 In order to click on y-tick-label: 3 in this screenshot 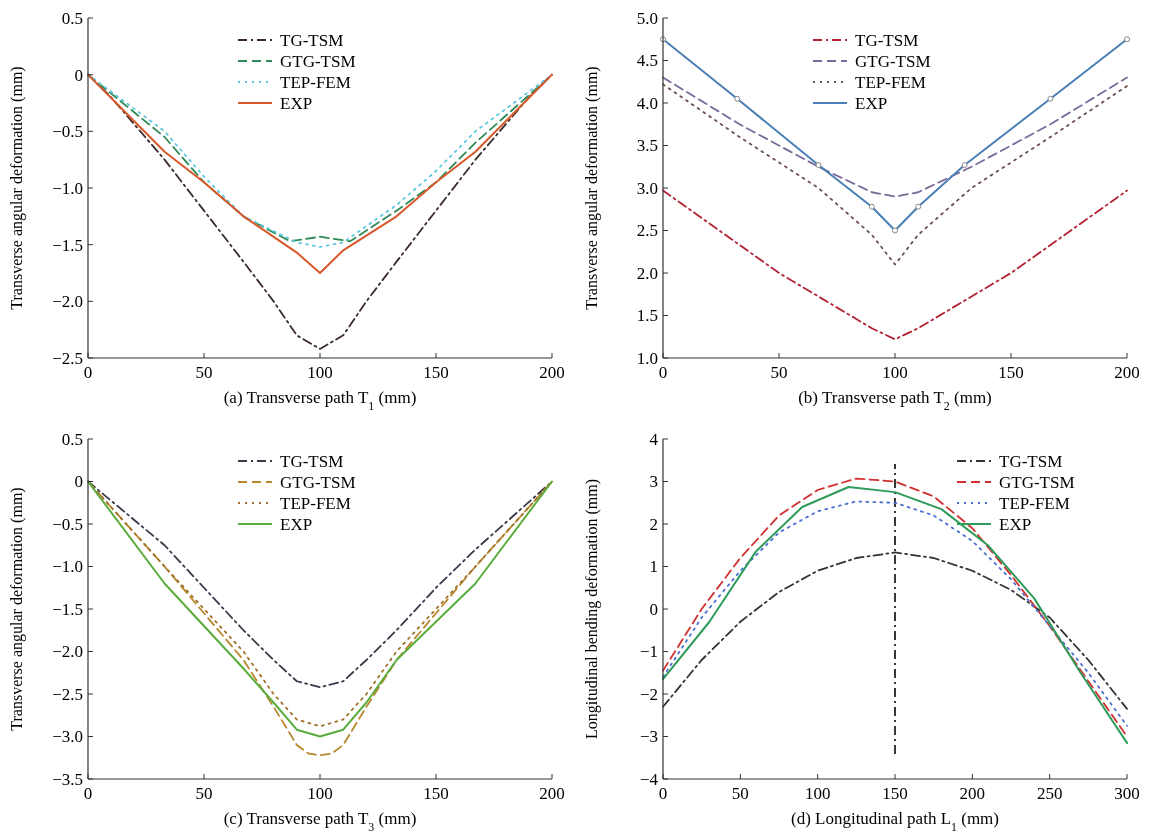, I will do `click(653, 482)`.